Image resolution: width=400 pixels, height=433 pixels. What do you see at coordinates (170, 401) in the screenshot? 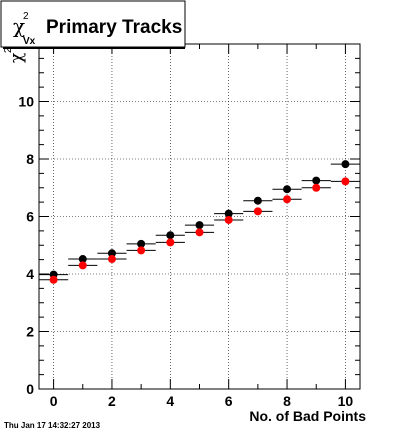
I see `x-tick-label: 4` at bounding box center [170, 401].